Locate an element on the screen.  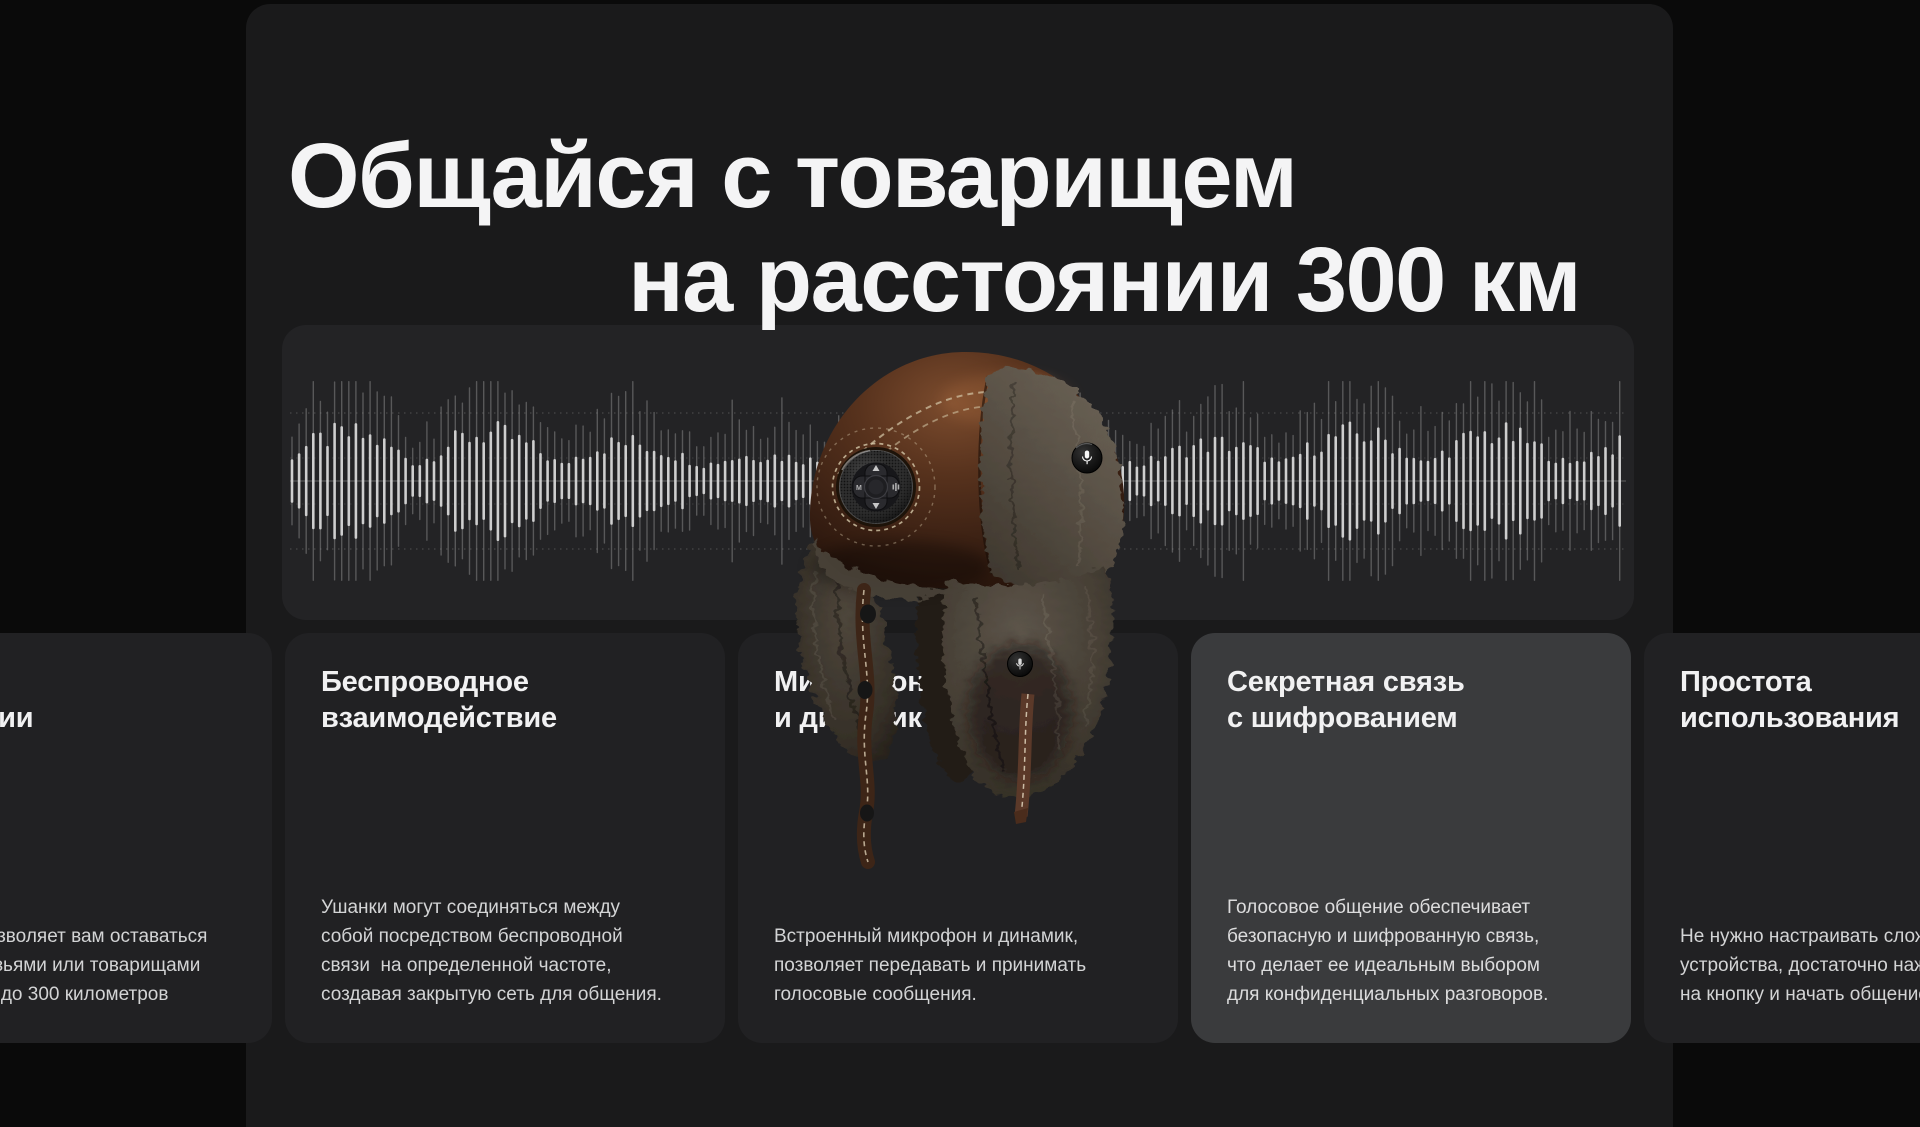
page-title: Общайся с товарищем на расстоянии 300 км is located at coordinates (935, 228).